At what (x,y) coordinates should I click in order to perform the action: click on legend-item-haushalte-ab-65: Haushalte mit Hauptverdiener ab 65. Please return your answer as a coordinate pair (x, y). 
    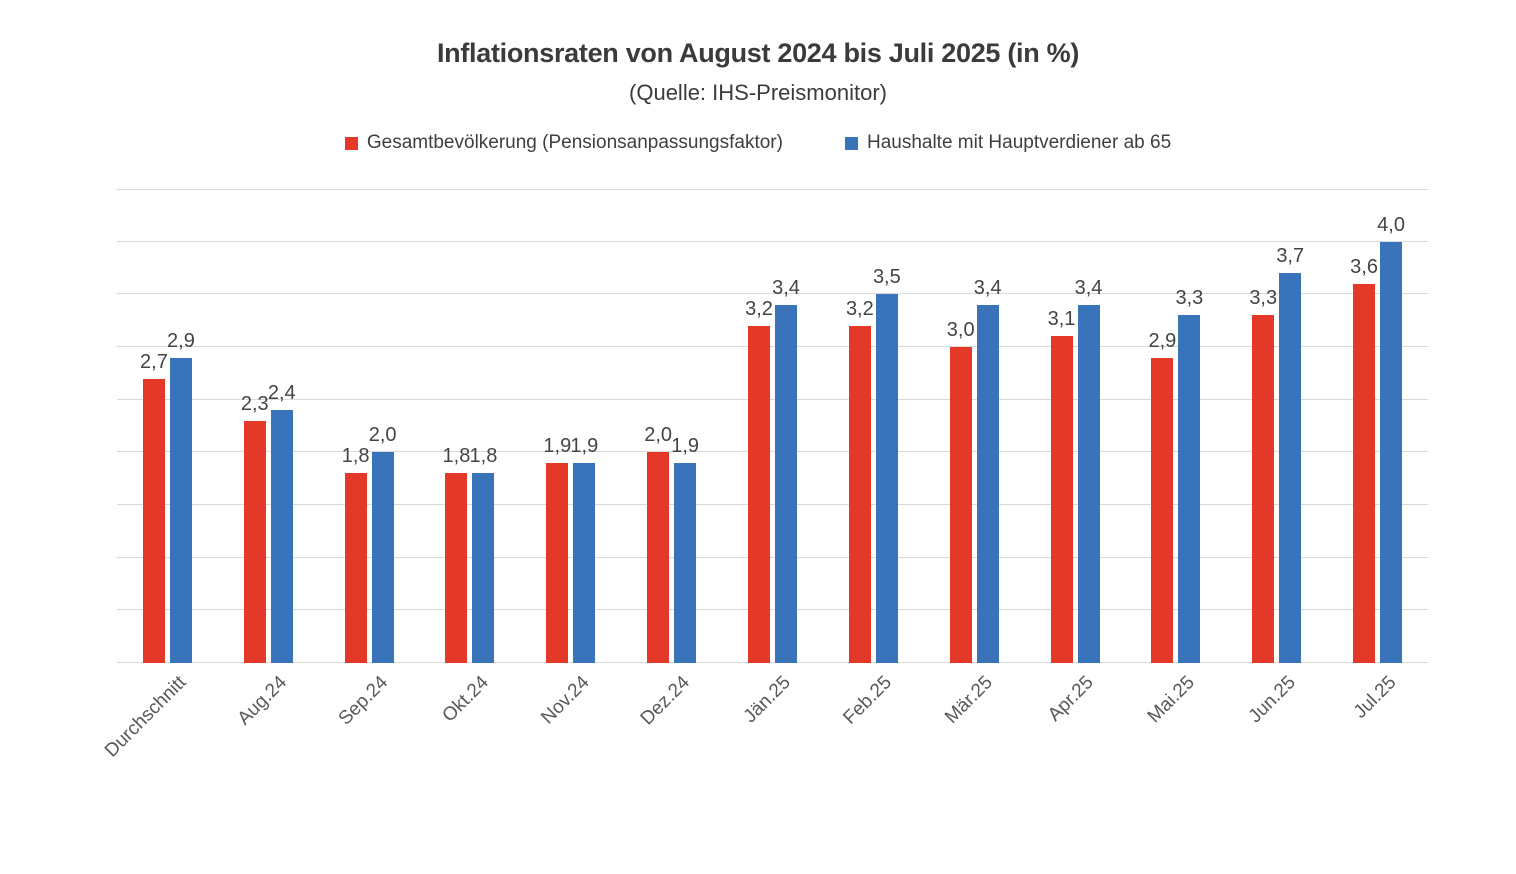
    Looking at the image, I should click on (1008, 143).